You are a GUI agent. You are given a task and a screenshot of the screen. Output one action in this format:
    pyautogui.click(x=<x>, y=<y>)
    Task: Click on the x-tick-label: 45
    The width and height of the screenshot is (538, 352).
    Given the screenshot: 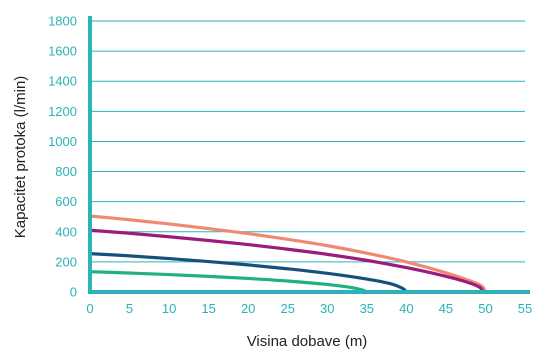 What is the action you would take?
    pyautogui.click(x=446, y=308)
    